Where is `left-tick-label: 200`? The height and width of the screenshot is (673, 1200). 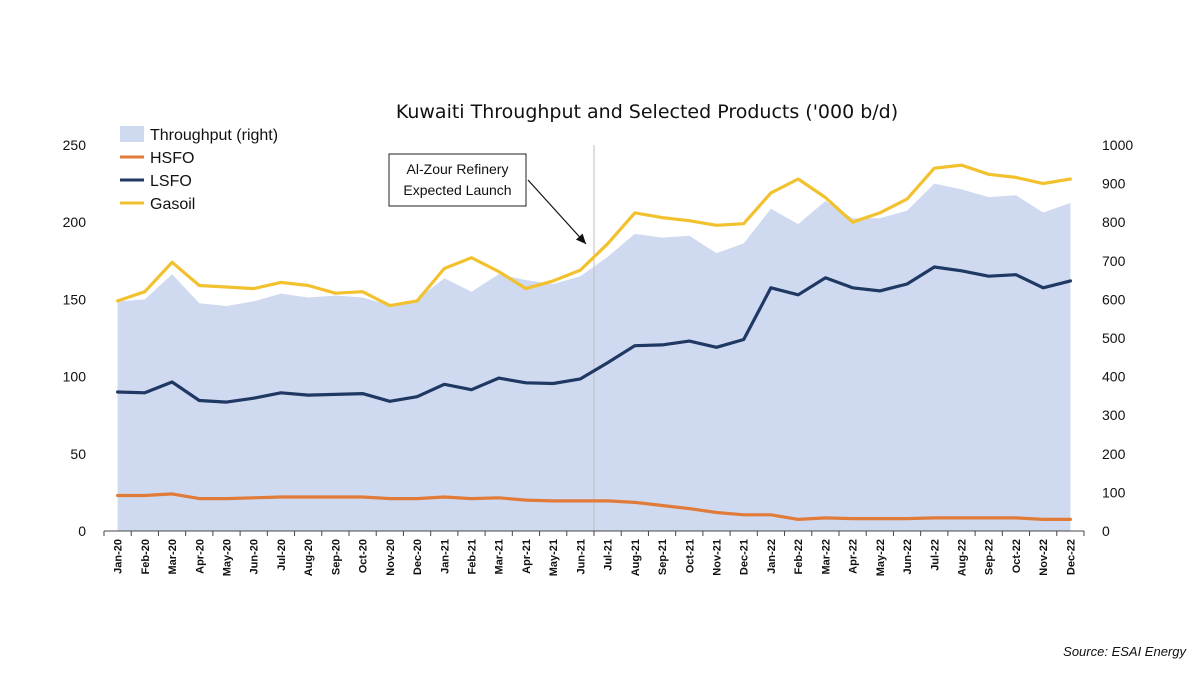 left-tick-label: 200 is located at coordinates (75, 222).